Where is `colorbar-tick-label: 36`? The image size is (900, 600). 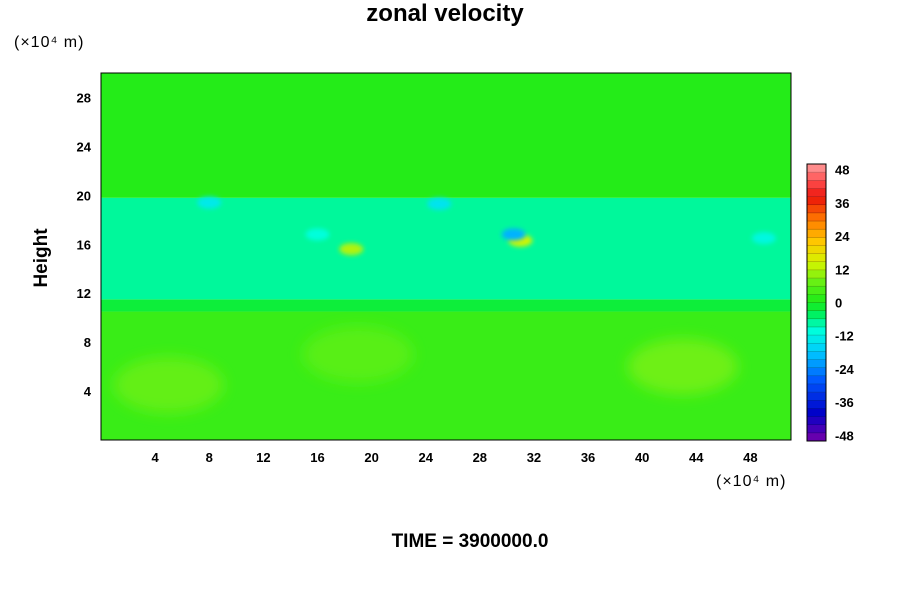 colorbar-tick-label: 36 is located at coordinates (842, 203).